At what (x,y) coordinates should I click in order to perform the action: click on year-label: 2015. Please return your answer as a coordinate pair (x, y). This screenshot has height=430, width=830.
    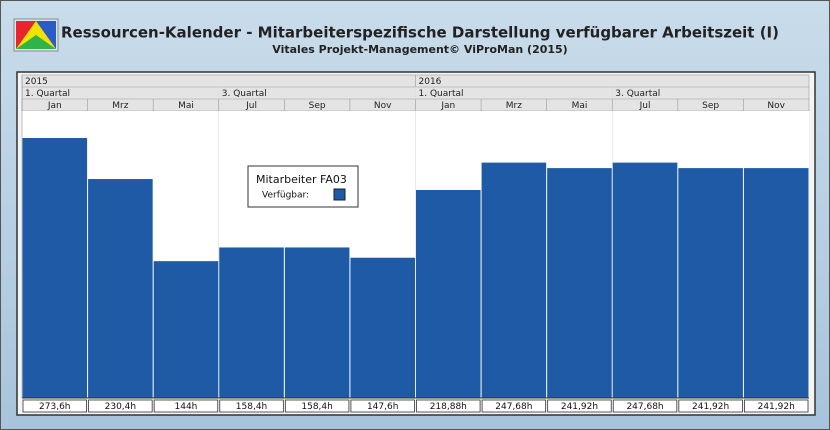
    Looking at the image, I should click on (36, 82).